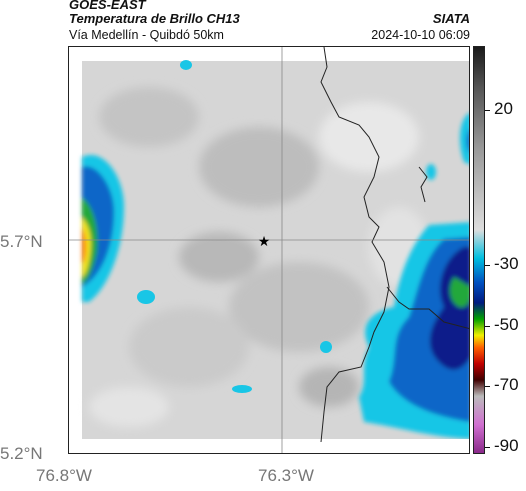 Image resolution: width=526 pixels, height=491 pixels. What do you see at coordinates (154, 18) in the screenshot?
I see `product-subtitle: Temperatura de Brillo CH13` at bounding box center [154, 18].